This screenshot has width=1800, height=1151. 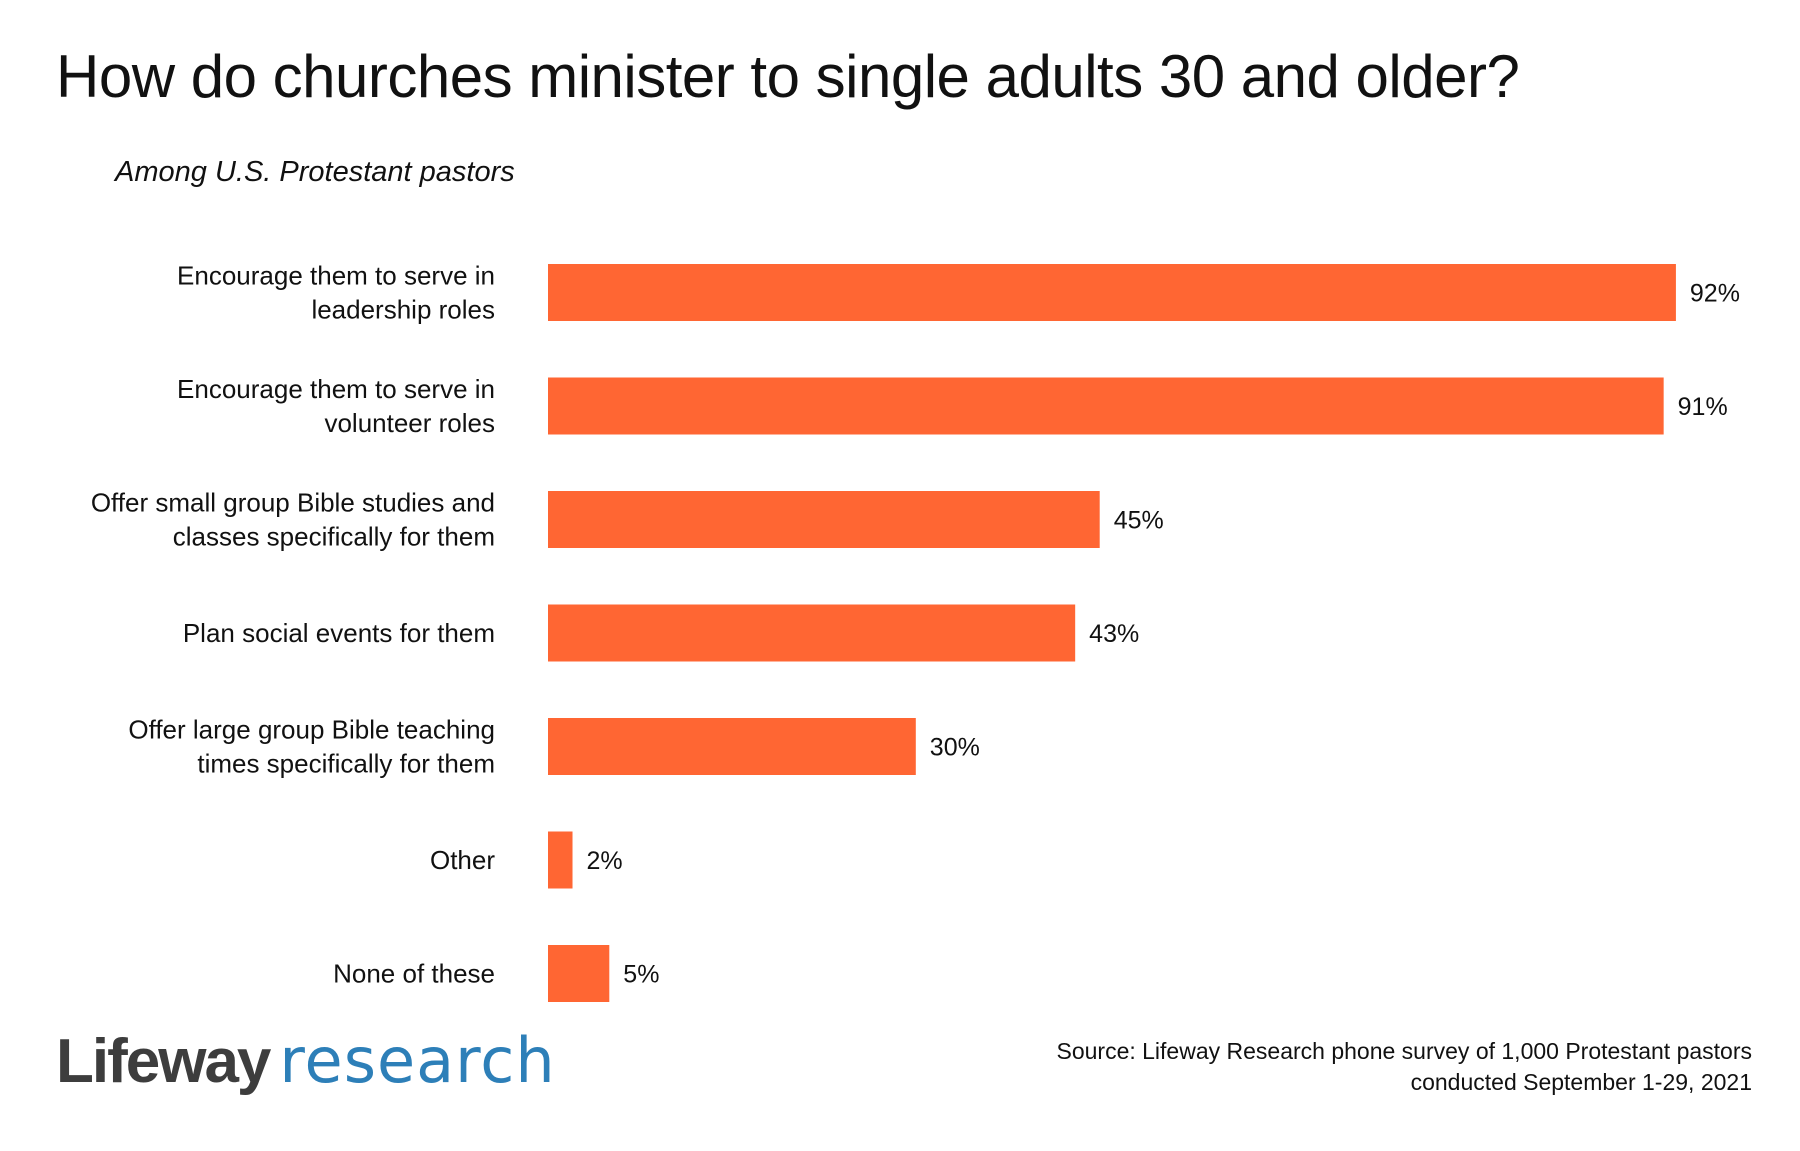 What do you see at coordinates (641, 975) in the screenshot?
I see `value-label-6: 5%` at bounding box center [641, 975].